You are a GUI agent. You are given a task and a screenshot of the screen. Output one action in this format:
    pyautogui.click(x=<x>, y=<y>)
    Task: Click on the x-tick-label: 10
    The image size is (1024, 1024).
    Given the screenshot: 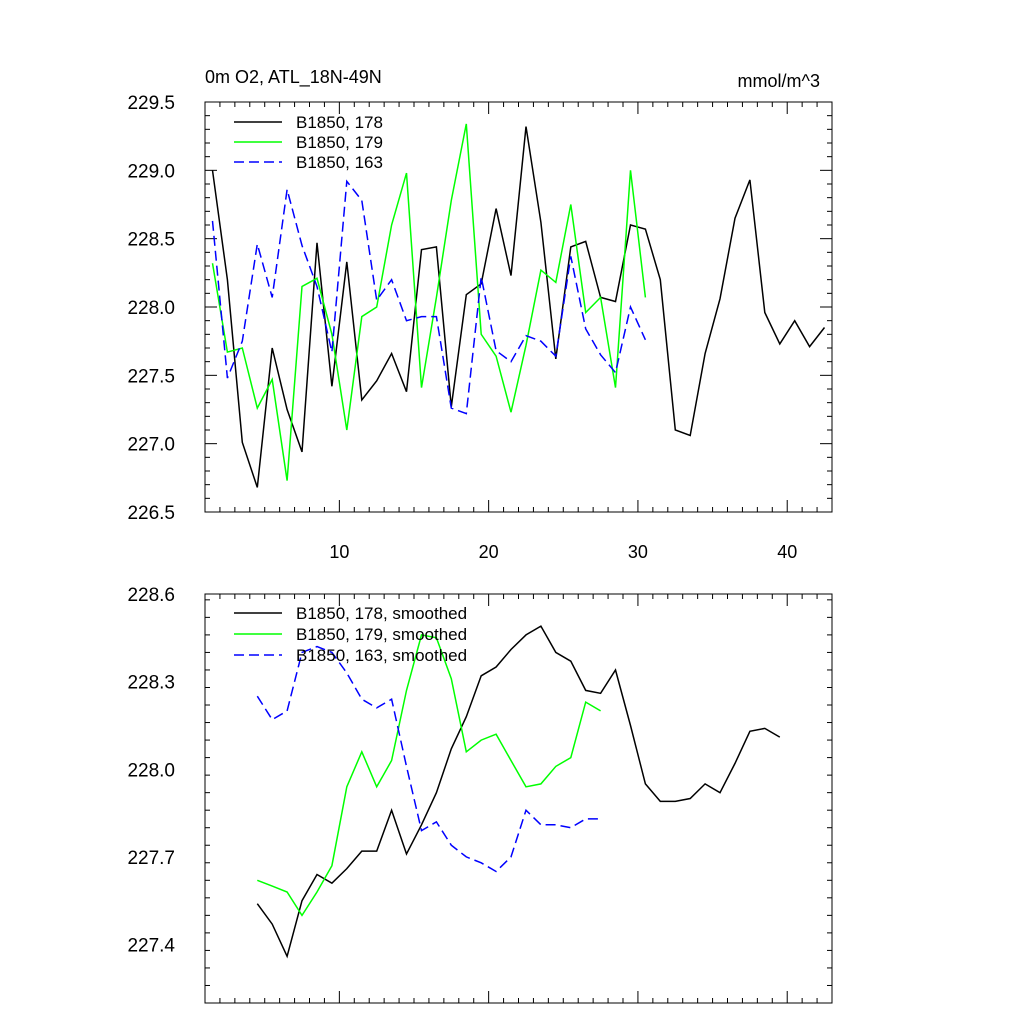 What is the action you would take?
    pyautogui.click(x=339, y=552)
    